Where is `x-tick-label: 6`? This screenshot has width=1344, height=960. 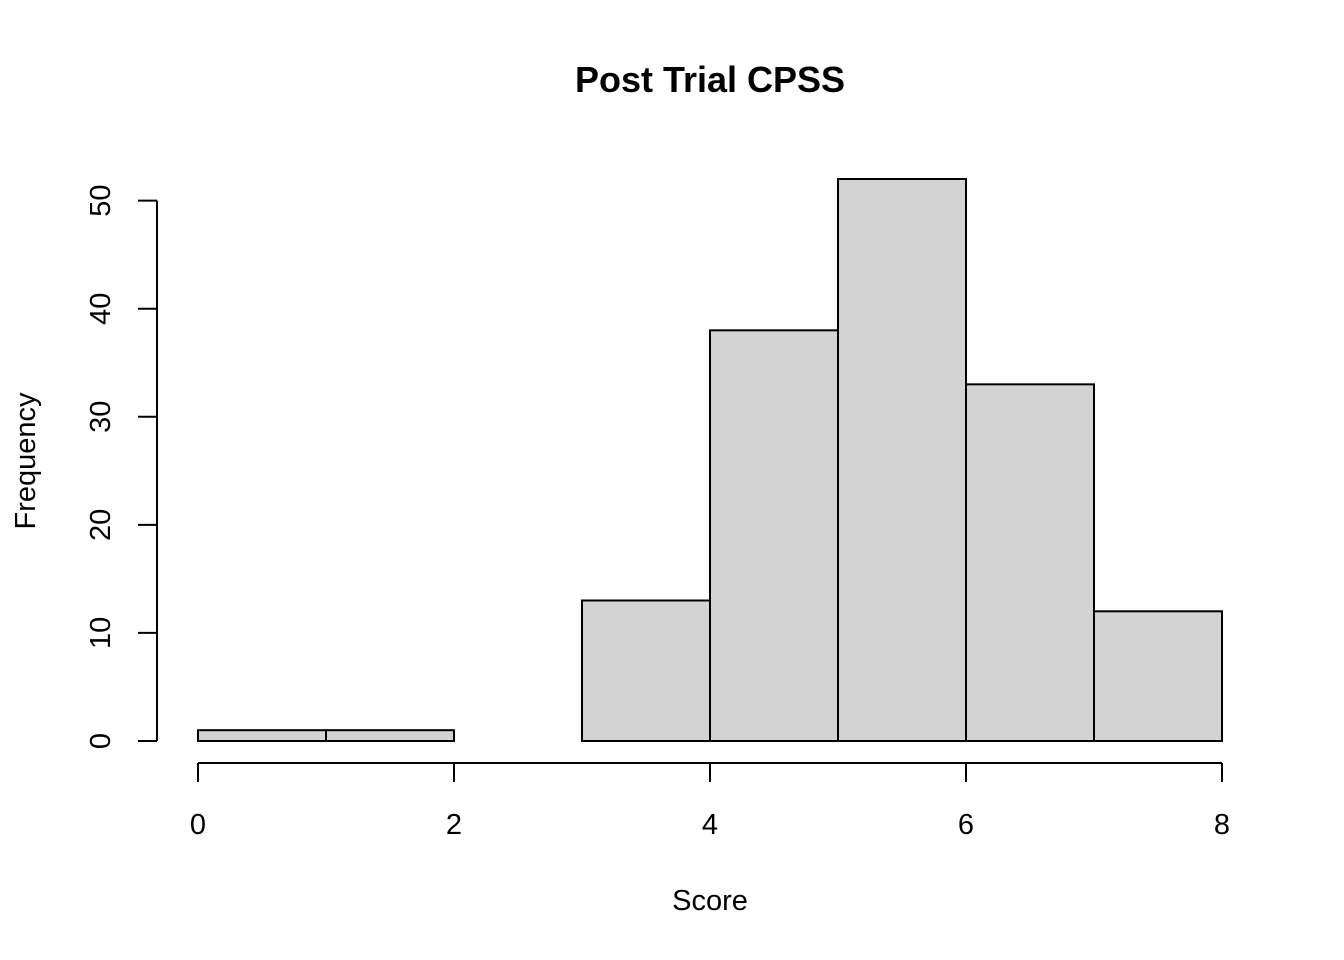
x-tick-label: 6 is located at coordinates (966, 825).